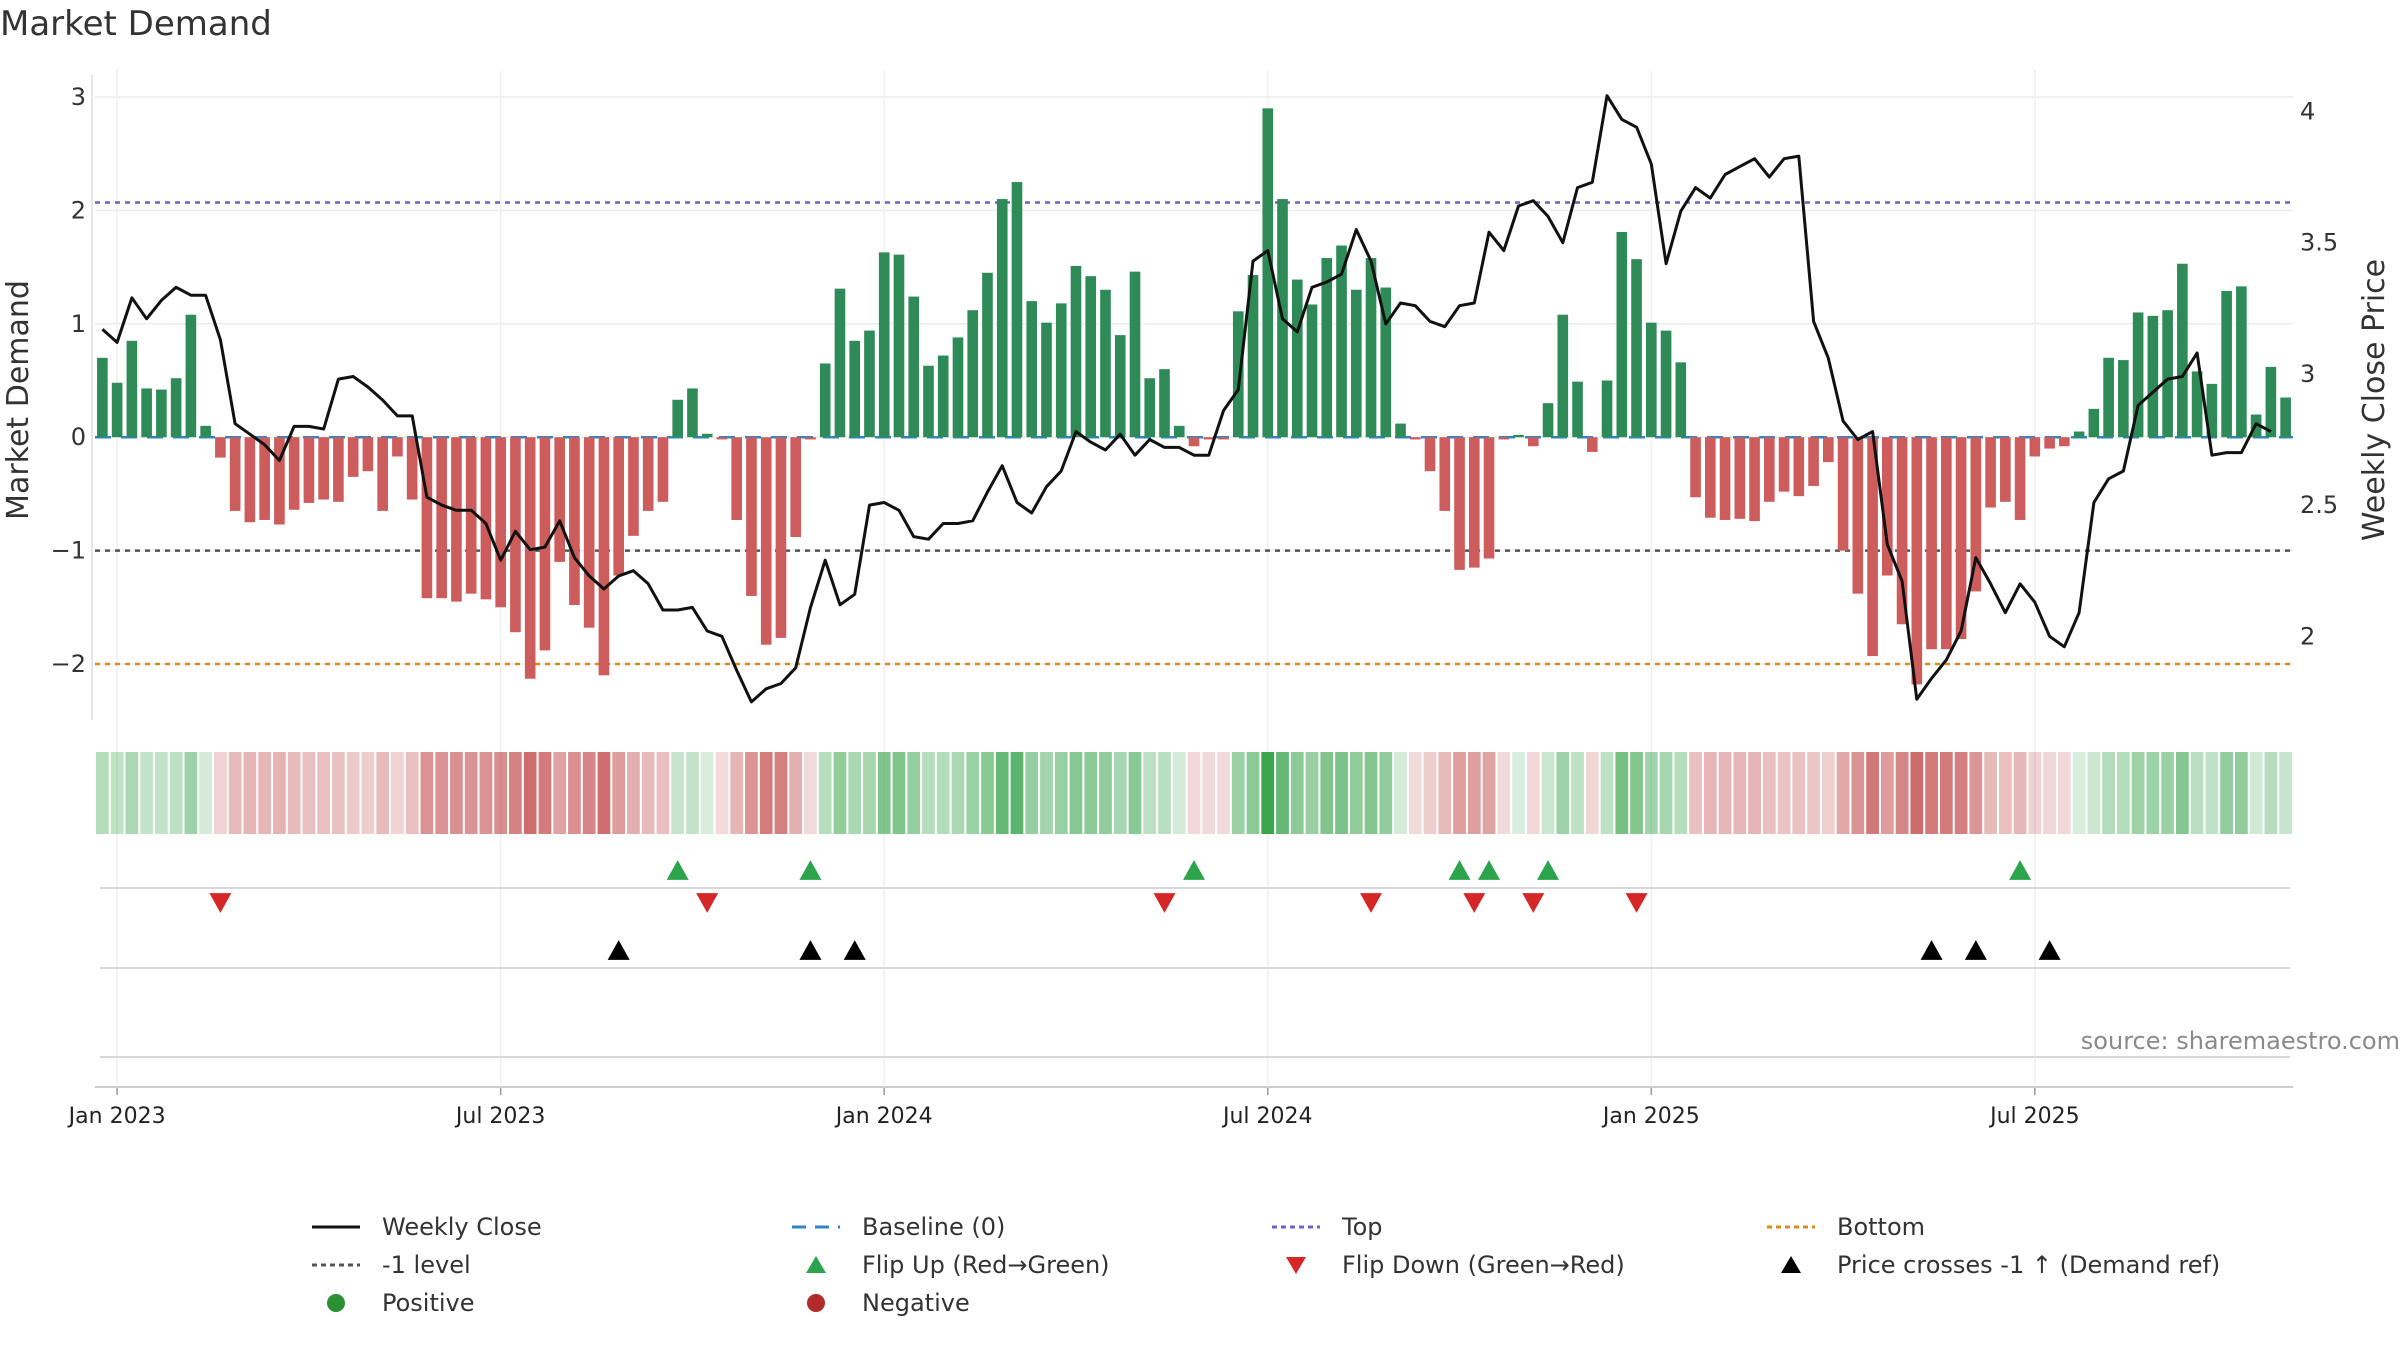 The image size is (2400, 1350). Describe the element at coordinates (934, 1227) in the screenshot. I see `legend-label: Baseline (0)` at that location.